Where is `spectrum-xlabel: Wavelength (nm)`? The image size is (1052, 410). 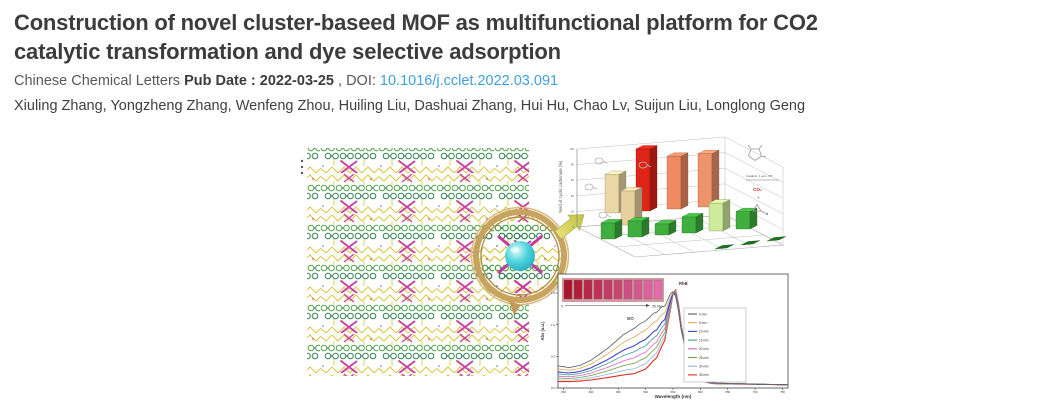
spectrum-xlabel: Wavelength (nm) is located at coordinates (673, 396).